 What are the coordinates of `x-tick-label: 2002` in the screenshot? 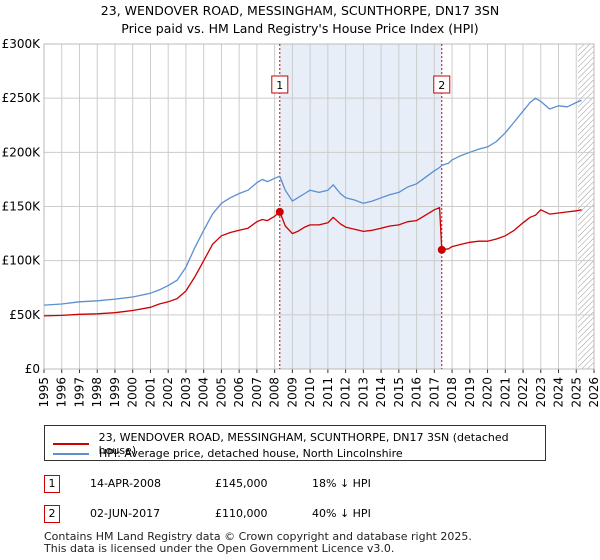 It's located at (168, 392).